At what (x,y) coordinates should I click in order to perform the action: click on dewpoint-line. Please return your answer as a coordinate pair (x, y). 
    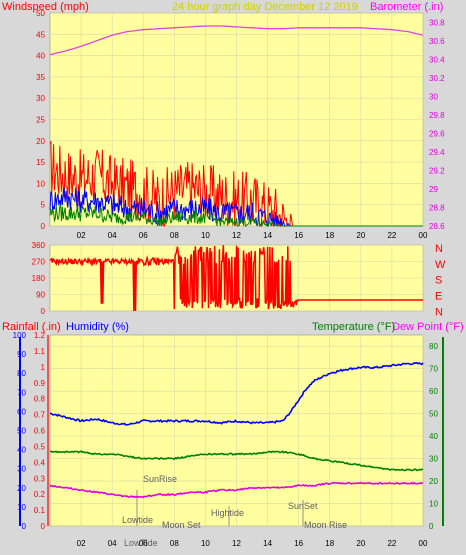
    Looking at the image, I should click on (236, 490).